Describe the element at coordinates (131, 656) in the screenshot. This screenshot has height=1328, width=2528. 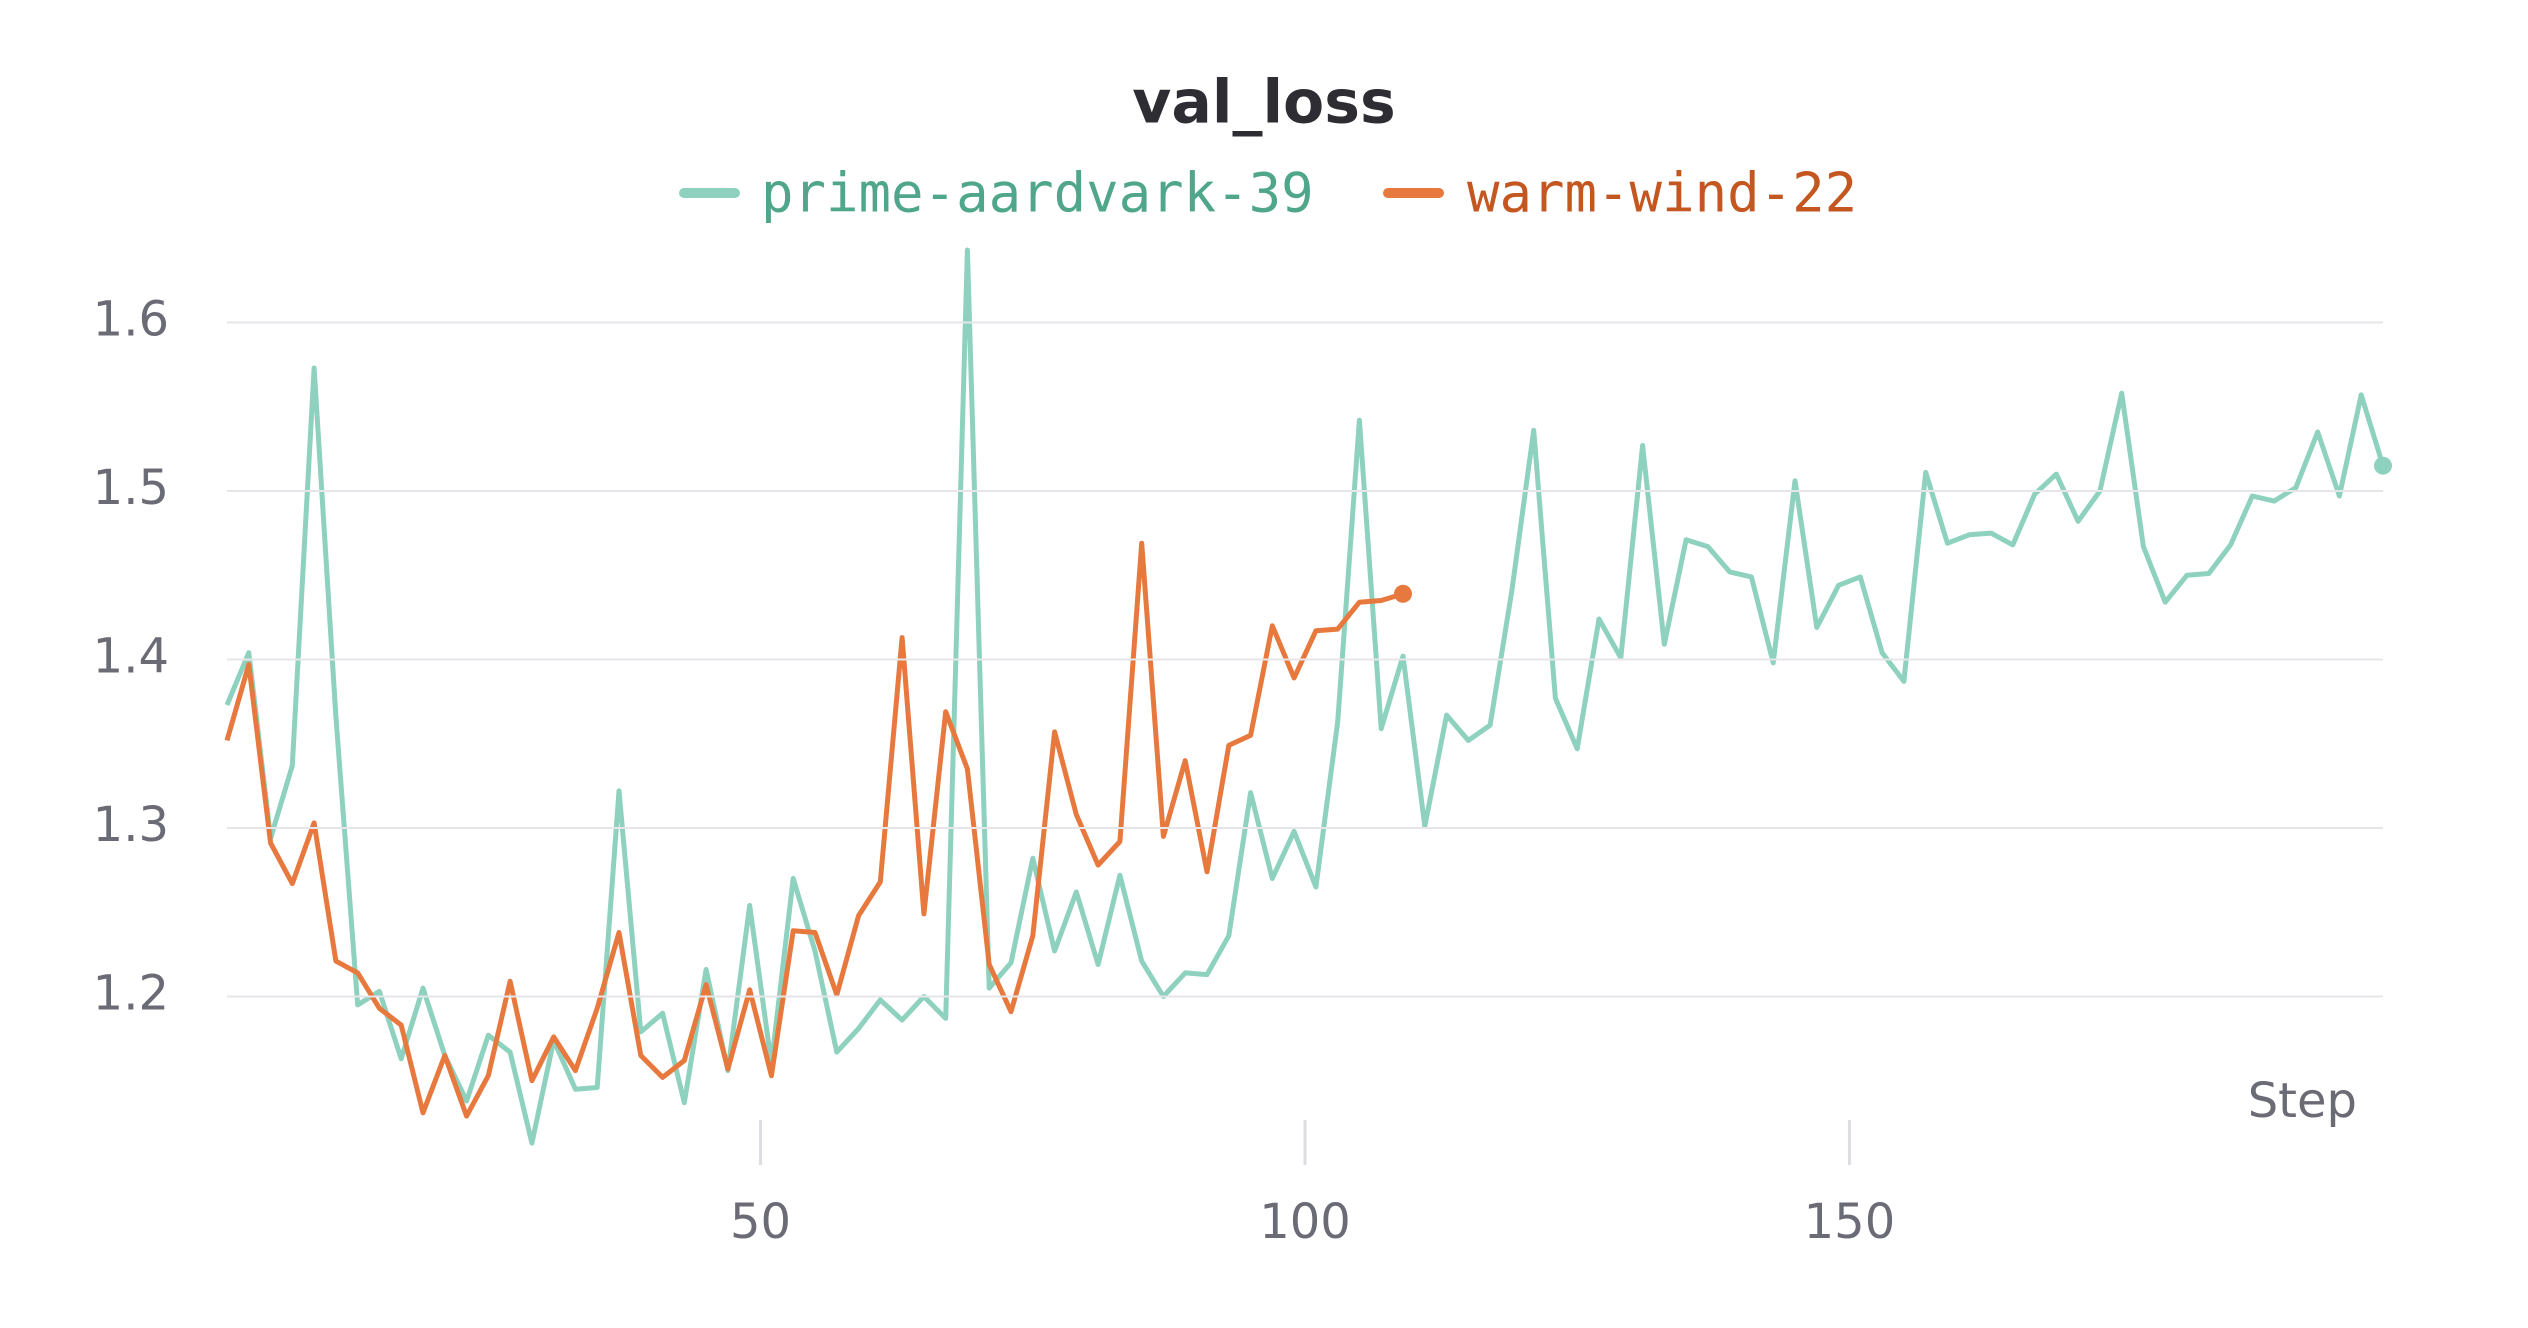
I see `y-tick-label: 1.4` at that location.